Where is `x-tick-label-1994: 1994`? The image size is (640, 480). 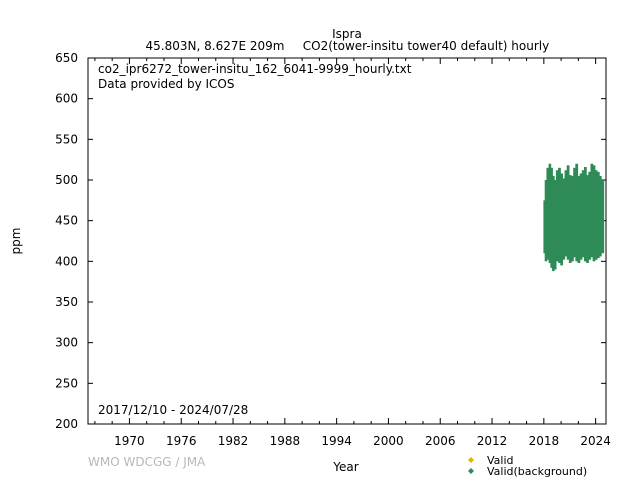 x-tick-label-1994: 1994 is located at coordinates (336, 441).